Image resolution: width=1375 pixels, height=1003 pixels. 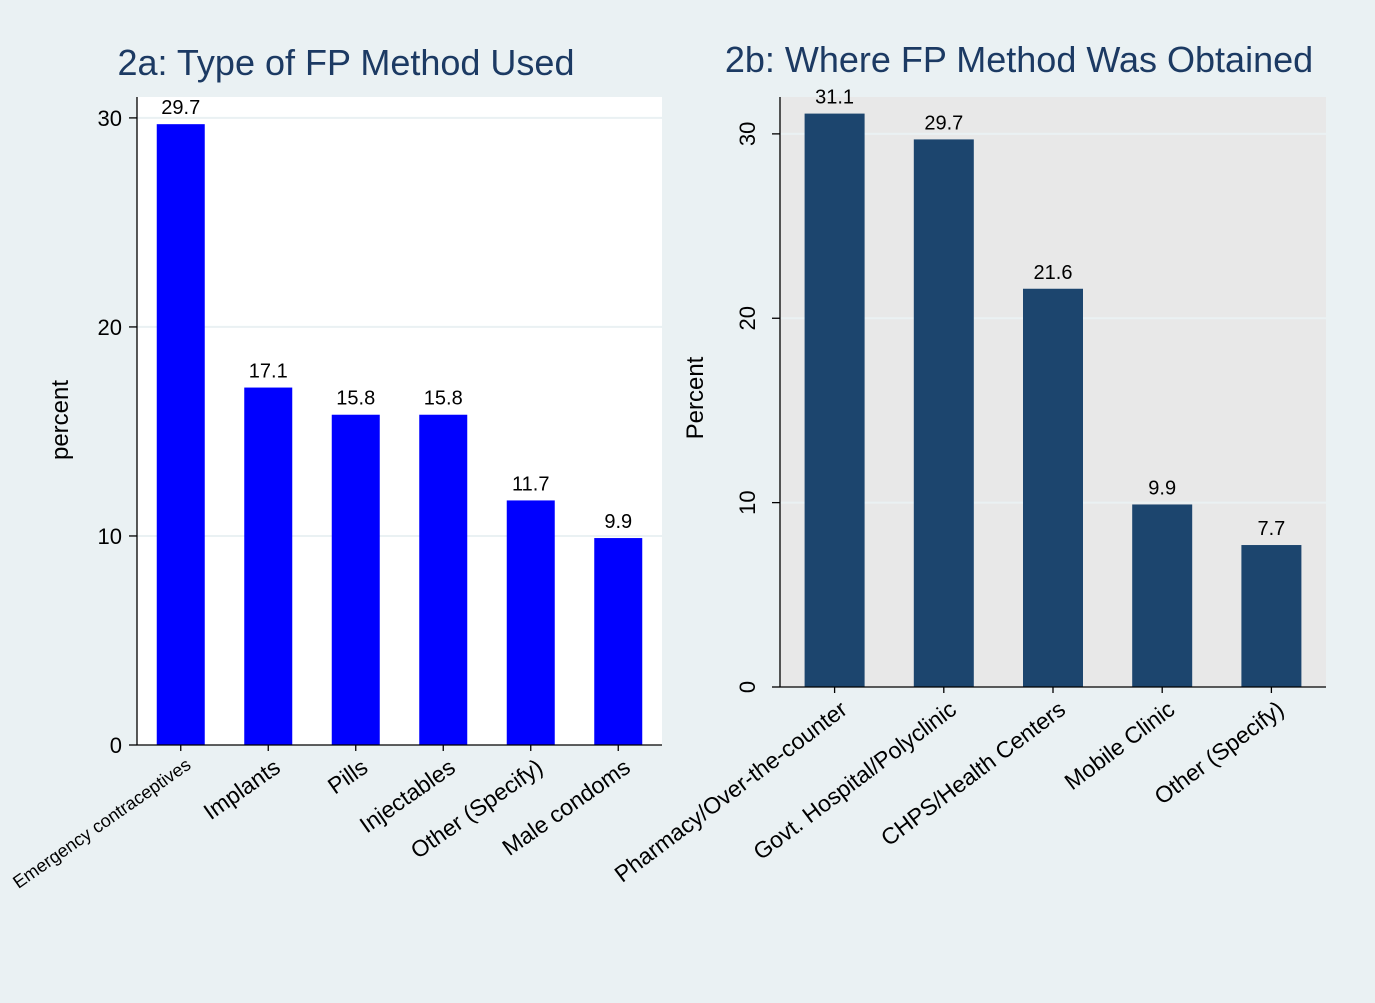 What do you see at coordinates (1053, 273) in the screenshot?
I see `data-label: 21.6` at bounding box center [1053, 273].